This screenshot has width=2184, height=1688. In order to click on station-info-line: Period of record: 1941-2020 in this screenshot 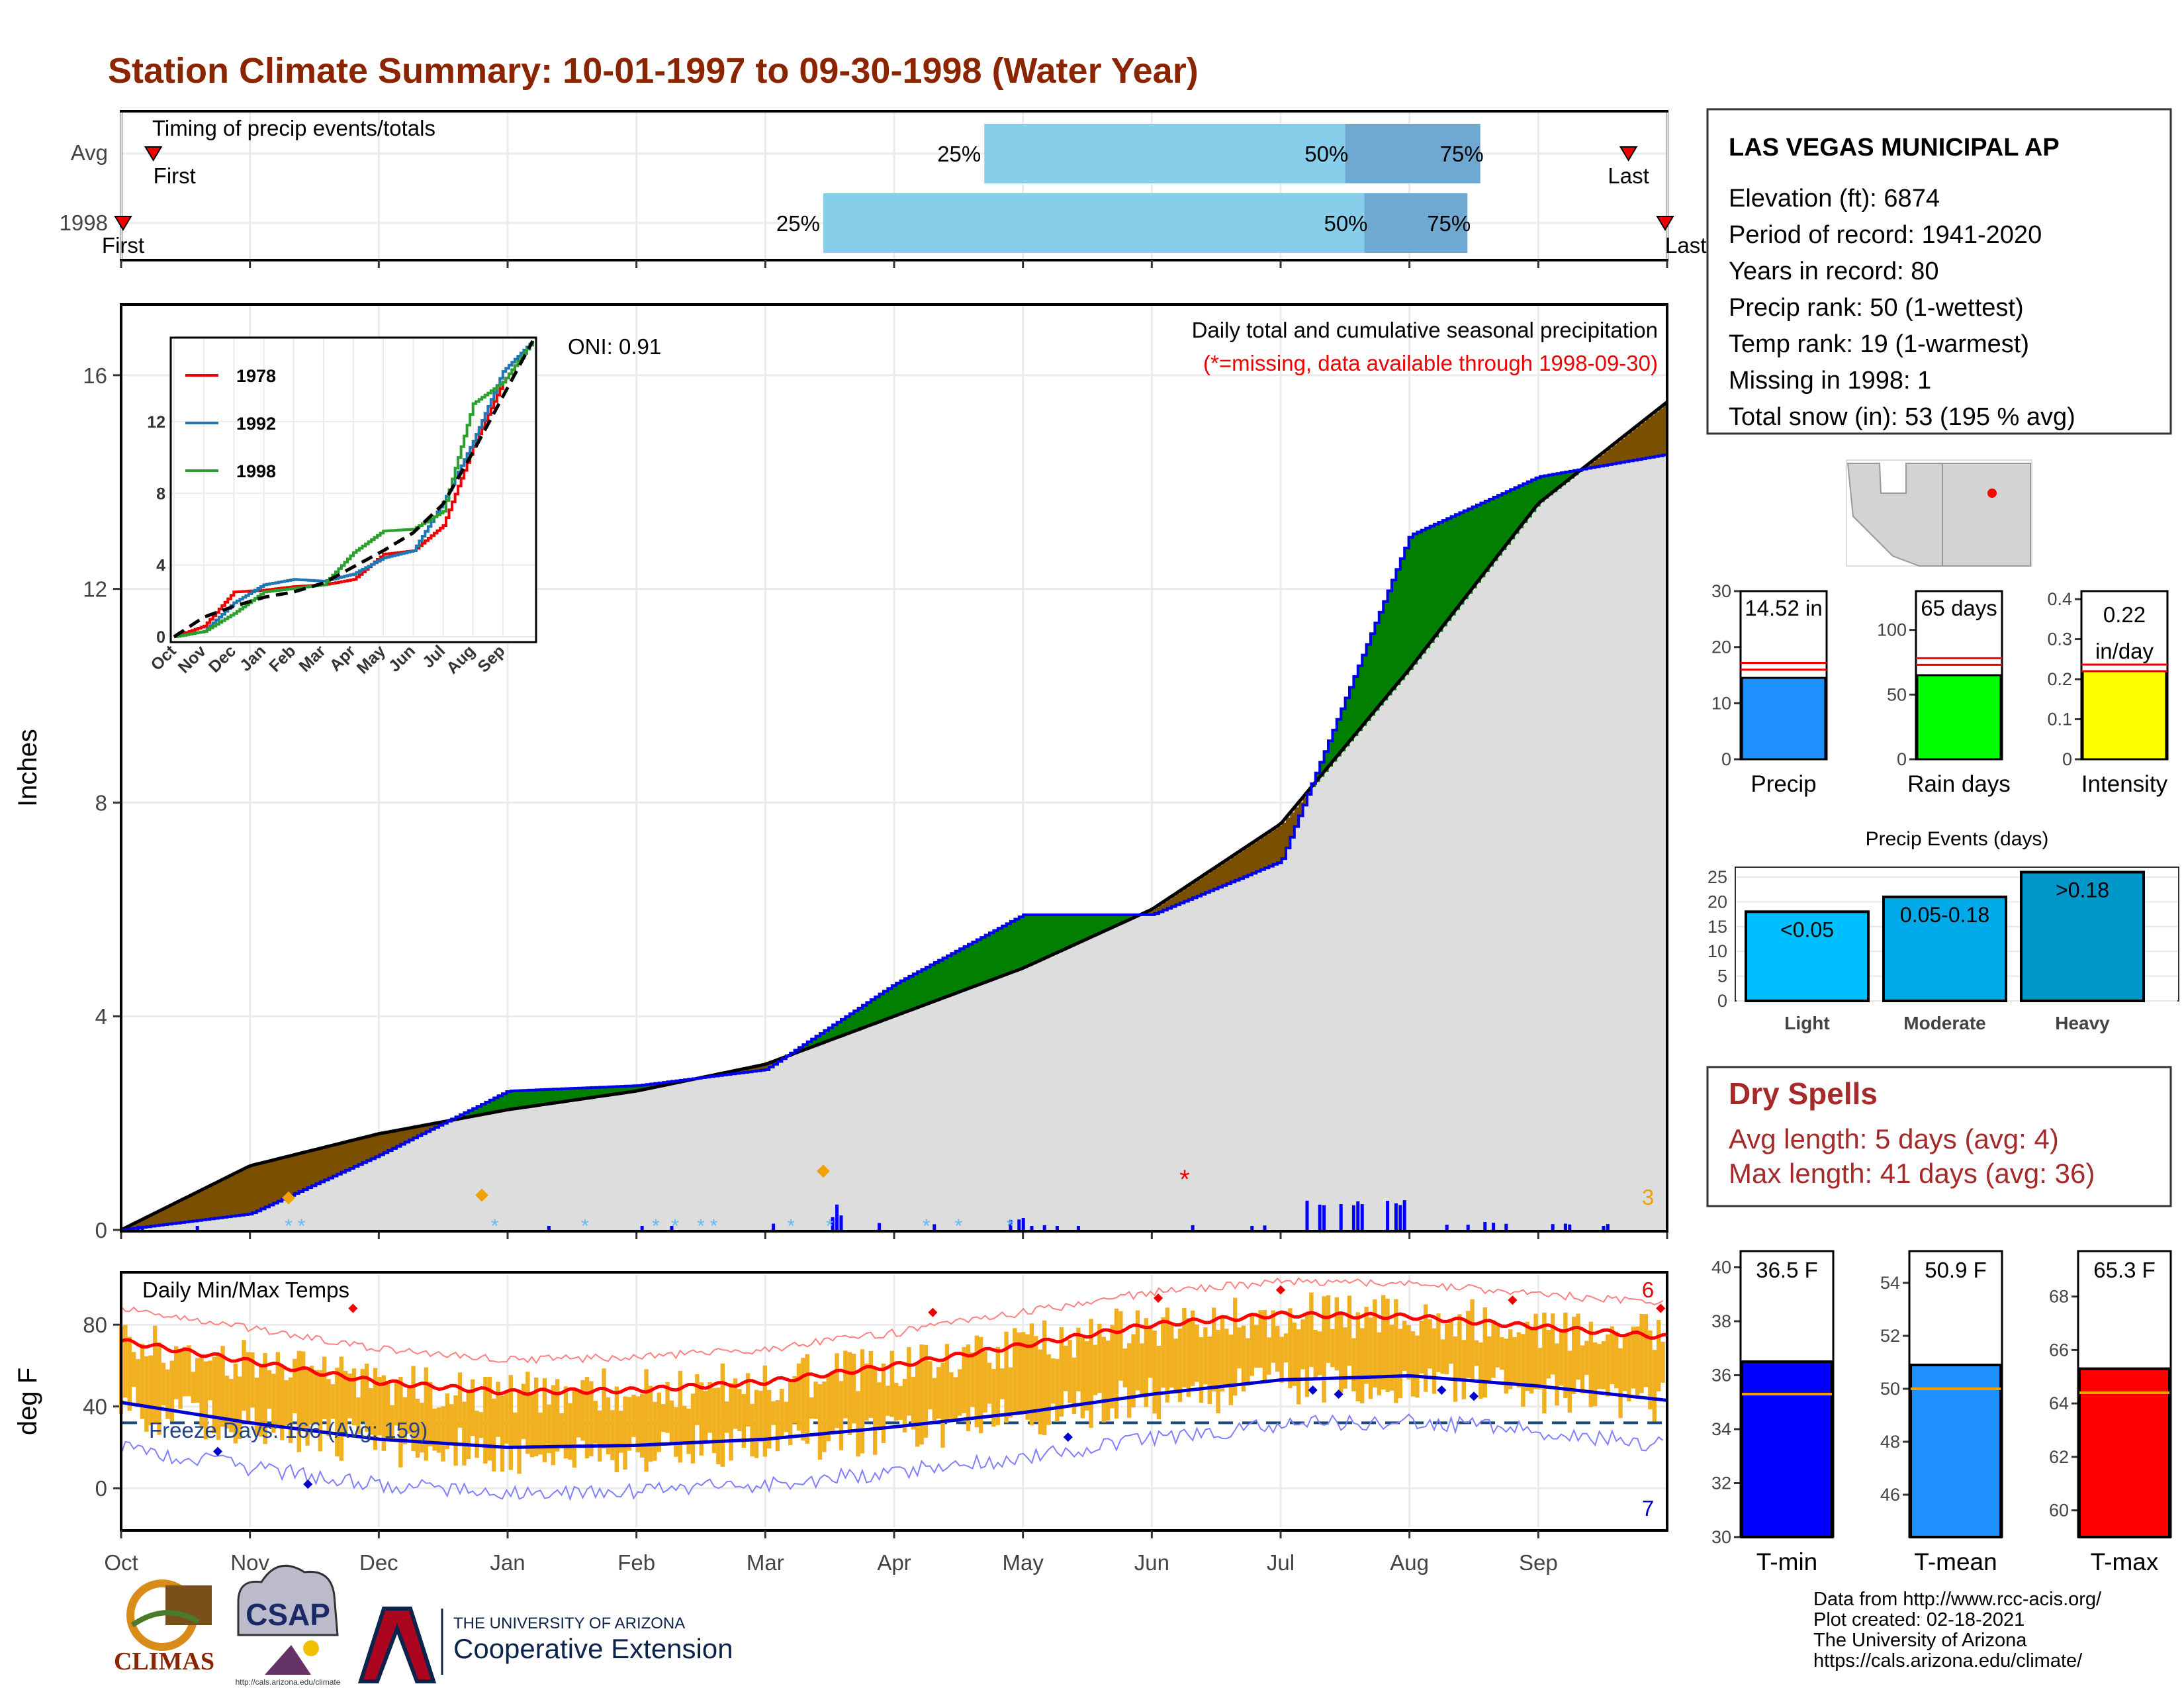, I will do `click(1885, 235)`.